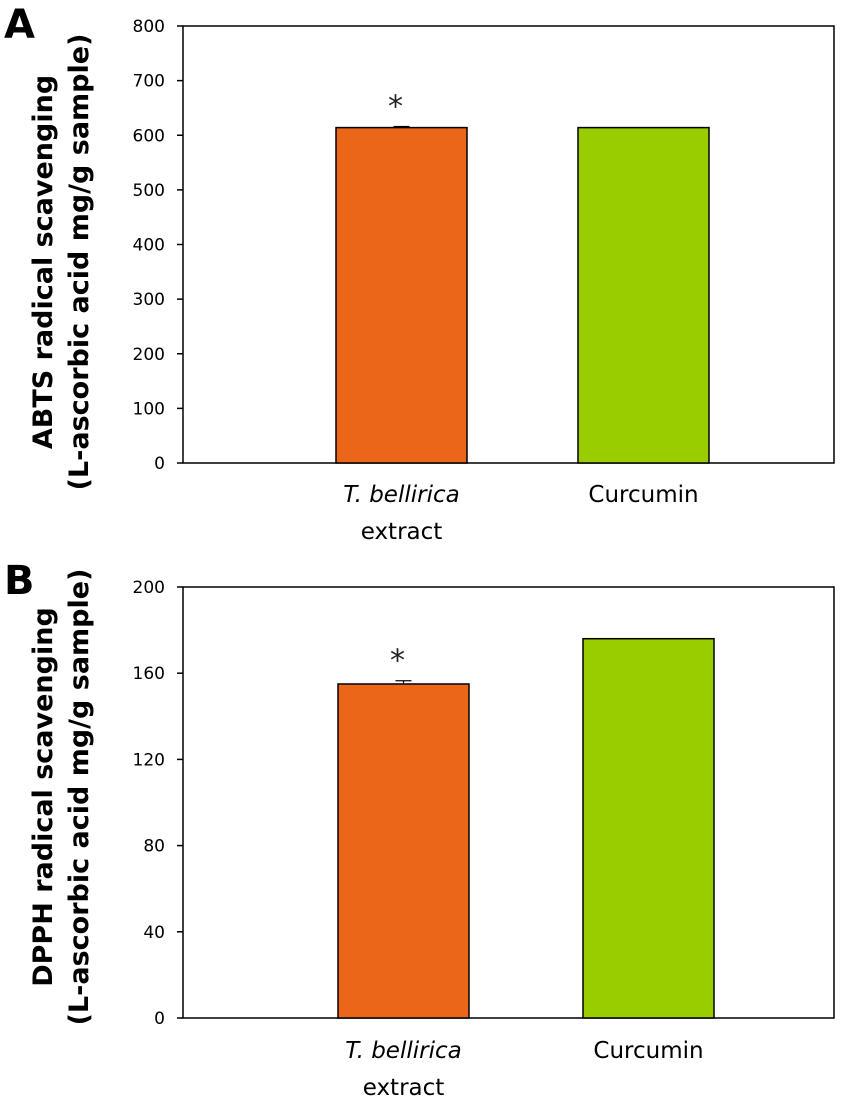 Image resolution: width=862 pixels, height=1097 pixels. What do you see at coordinates (154, 847) in the screenshot?
I see `panel-b-ytick-label: 80` at bounding box center [154, 847].